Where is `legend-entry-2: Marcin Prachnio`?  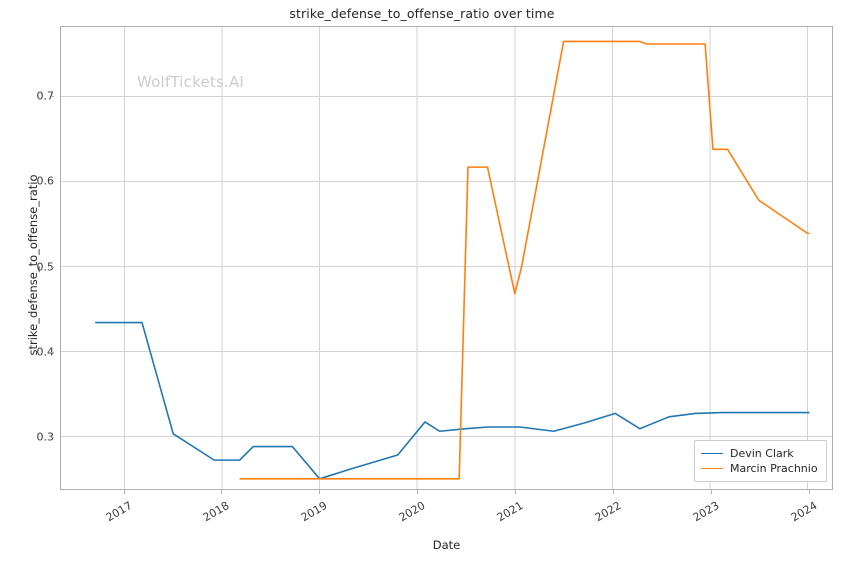 legend-entry-2: Marcin Prachnio is located at coordinates (759, 468).